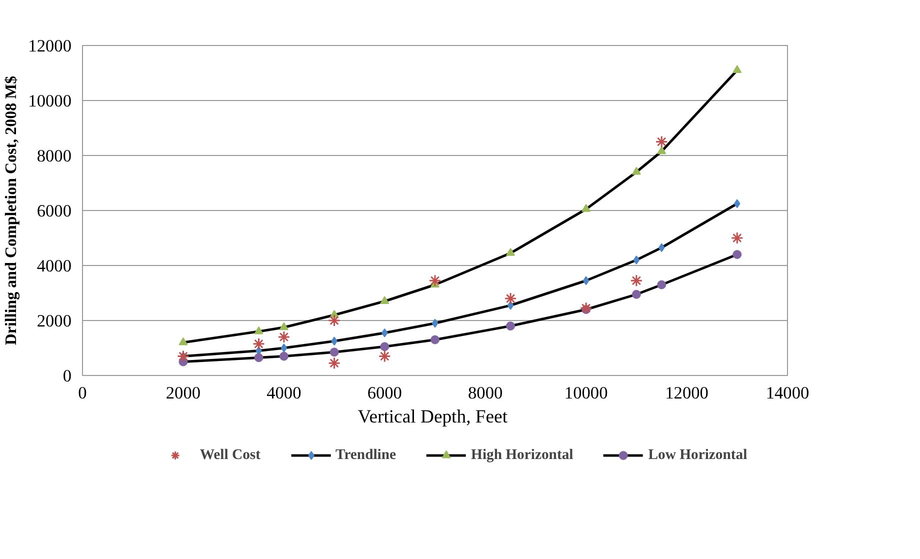 This screenshot has height=559, width=920. What do you see at coordinates (67, 376) in the screenshot?
I see `y-tick-label: 0` at bounding box center [67, 376].